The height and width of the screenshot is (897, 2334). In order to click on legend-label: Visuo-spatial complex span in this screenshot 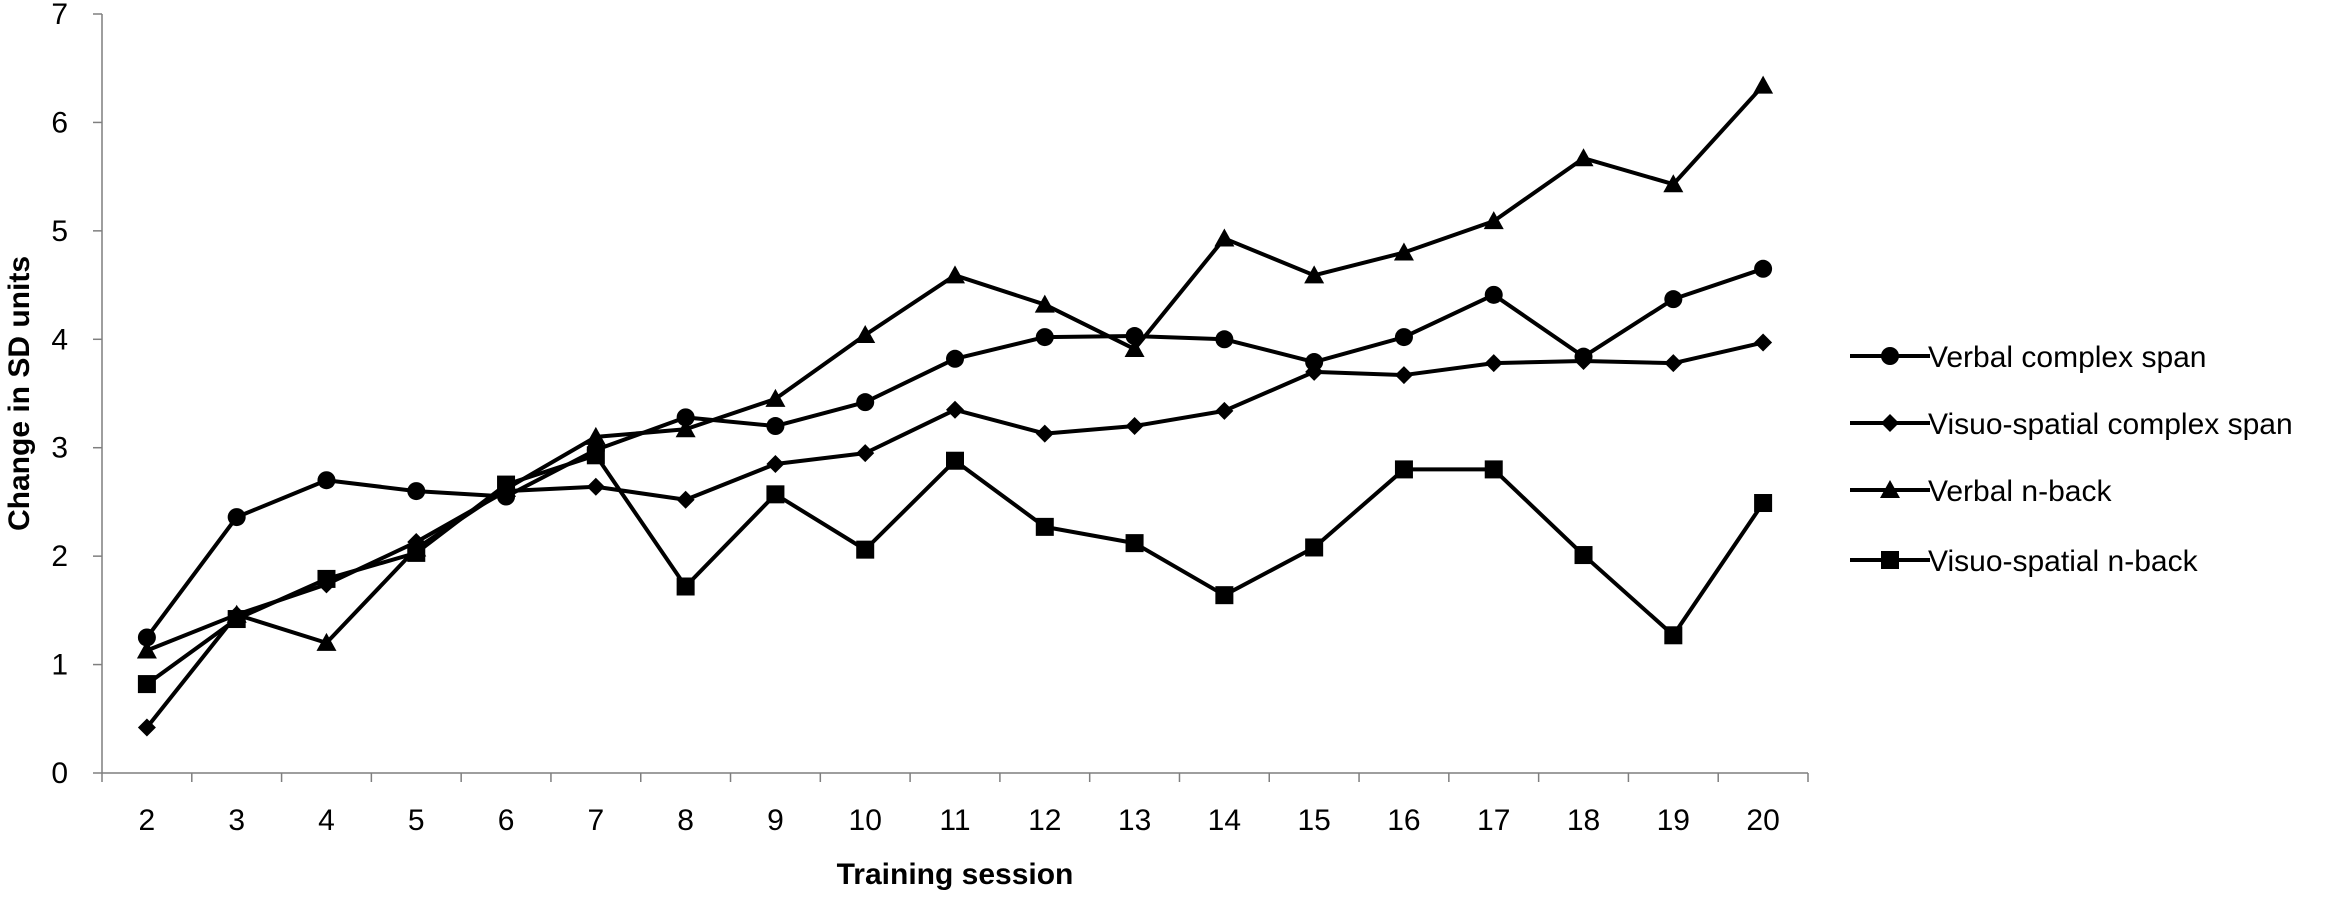, I will do `click(2110, 424)`.